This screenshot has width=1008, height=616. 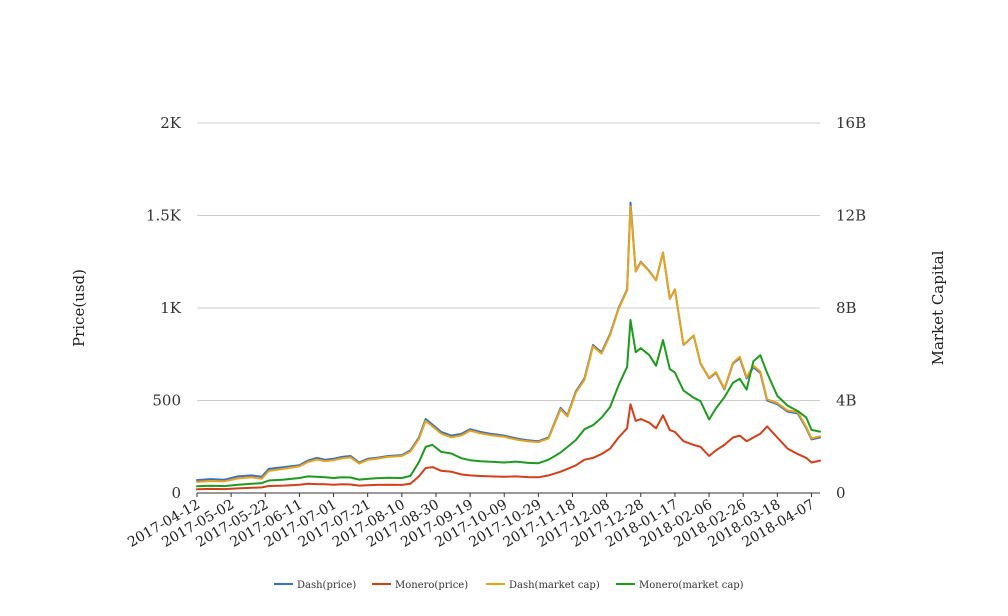 I want to click on y-right-tick-label: 4B, so click(x=846, y=401).